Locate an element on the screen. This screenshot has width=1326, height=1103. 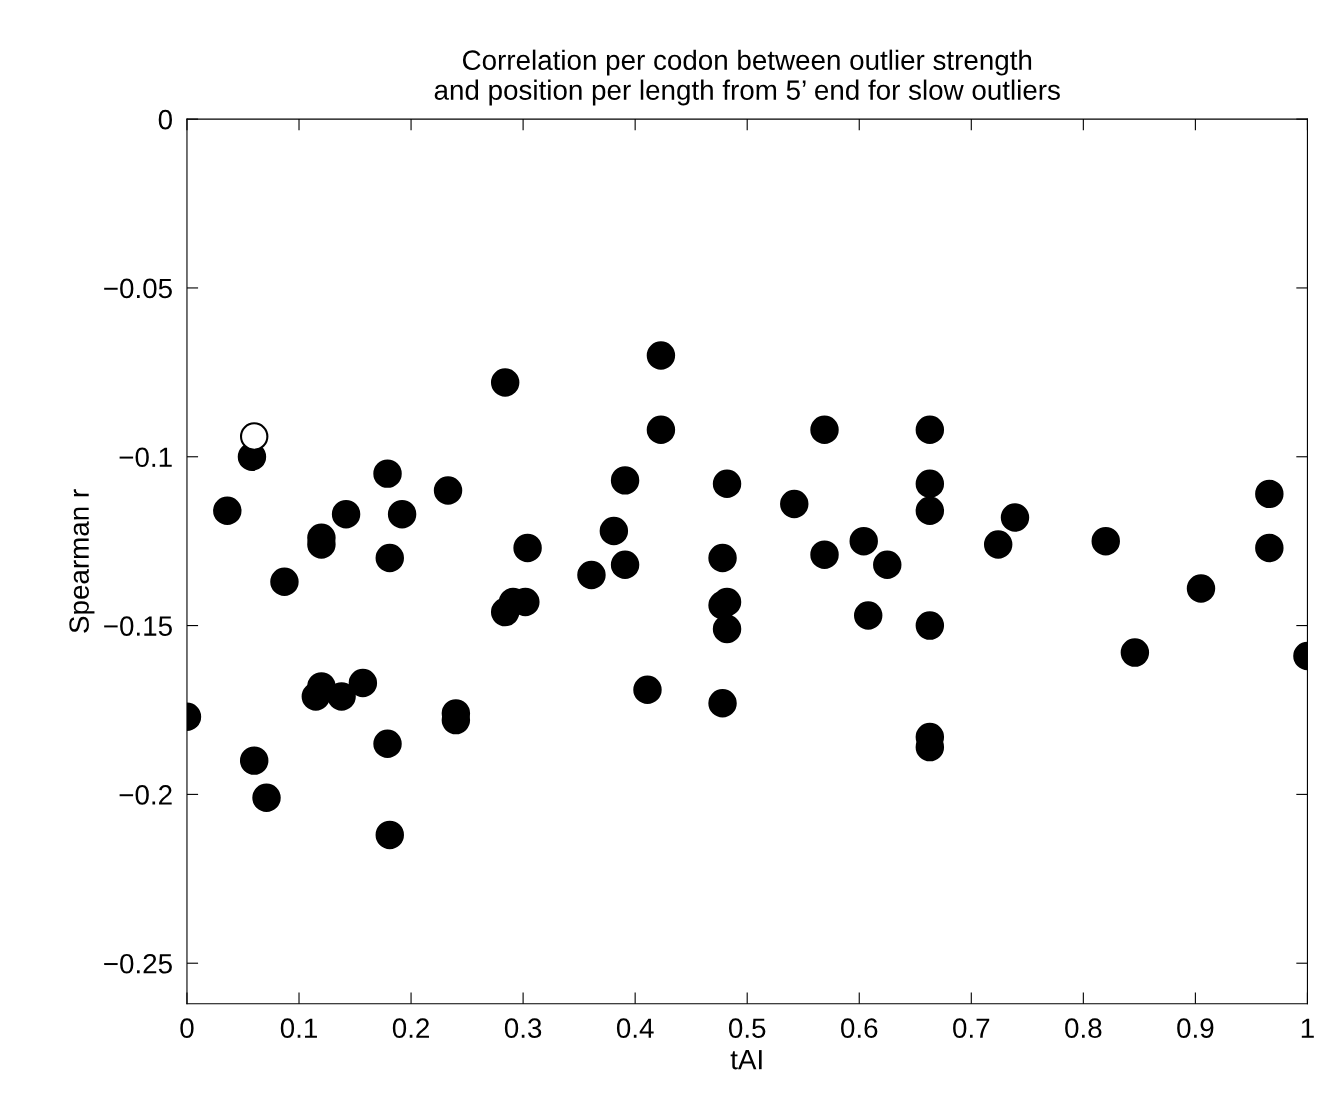
x-tick-label: 0.2 is located at coordinates (410, 1028).